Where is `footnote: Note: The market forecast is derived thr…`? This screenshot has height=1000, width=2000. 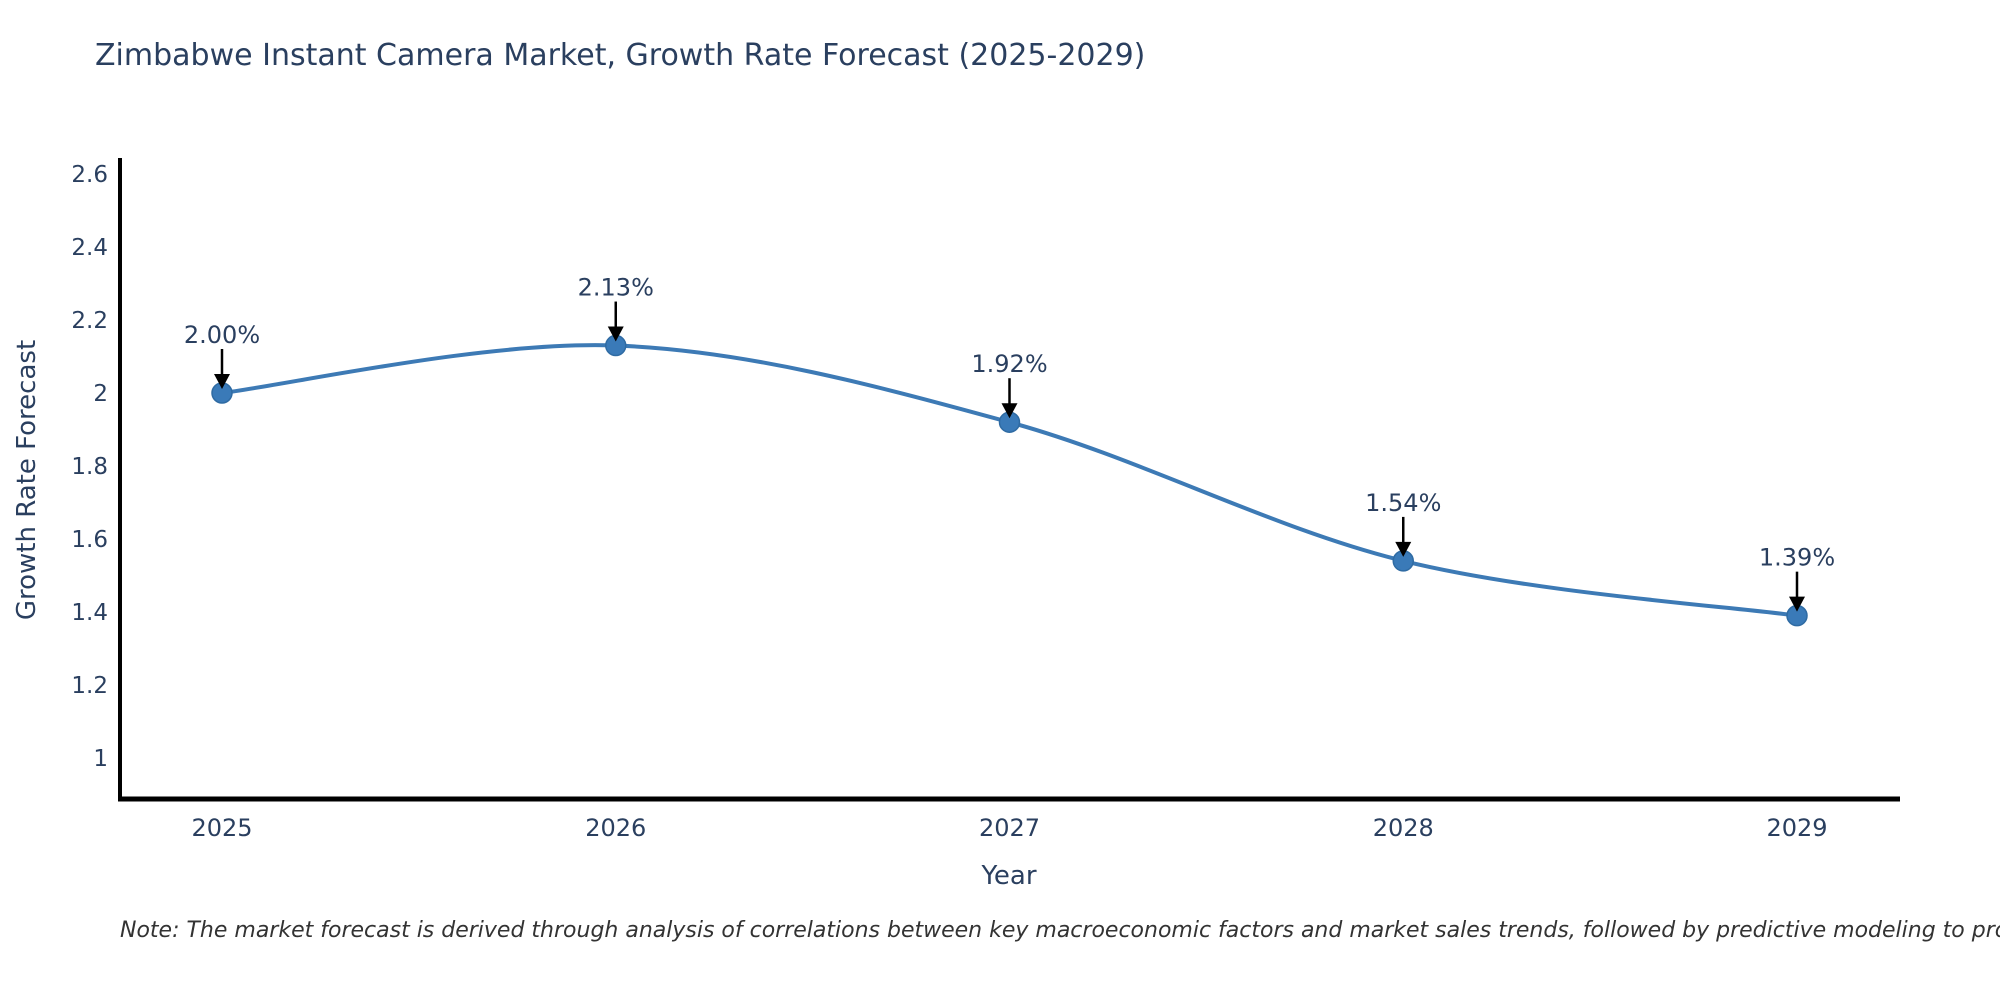 footnote: Note: The market forecast is derived thr… is located at coordinates (1060, 930).